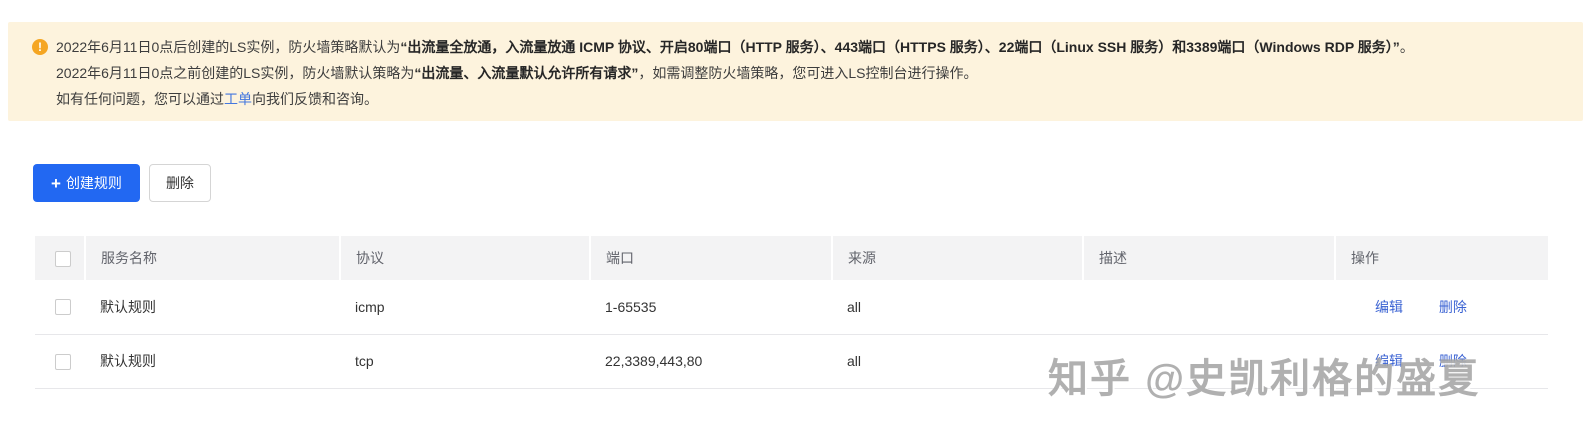 This screenshot has height=442, width=1583. Describe the element at coordinates (63, 258) in the screenshot. I see `select-all-checkbox` at that location.